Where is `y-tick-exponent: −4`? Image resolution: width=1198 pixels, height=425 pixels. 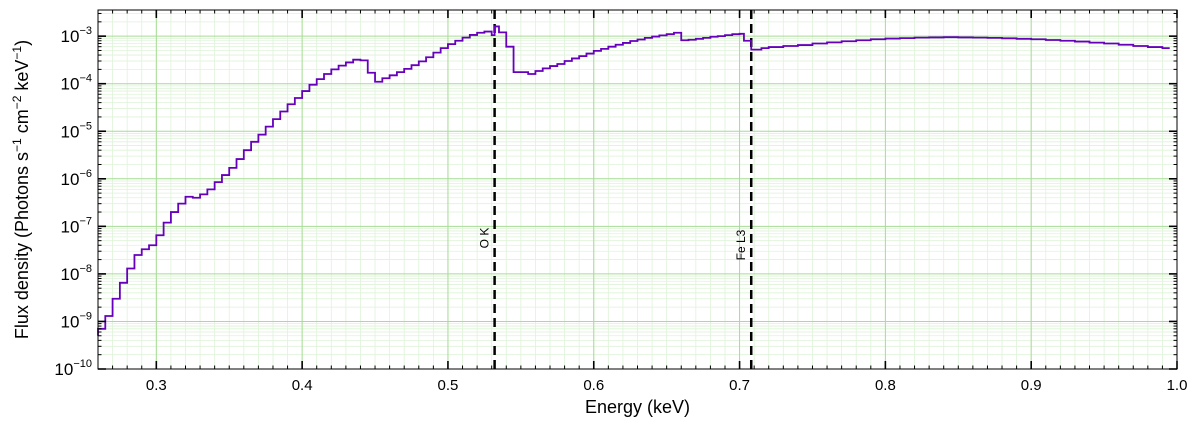 y-tick-exponent: −4 is located at coordinates (85, 79).